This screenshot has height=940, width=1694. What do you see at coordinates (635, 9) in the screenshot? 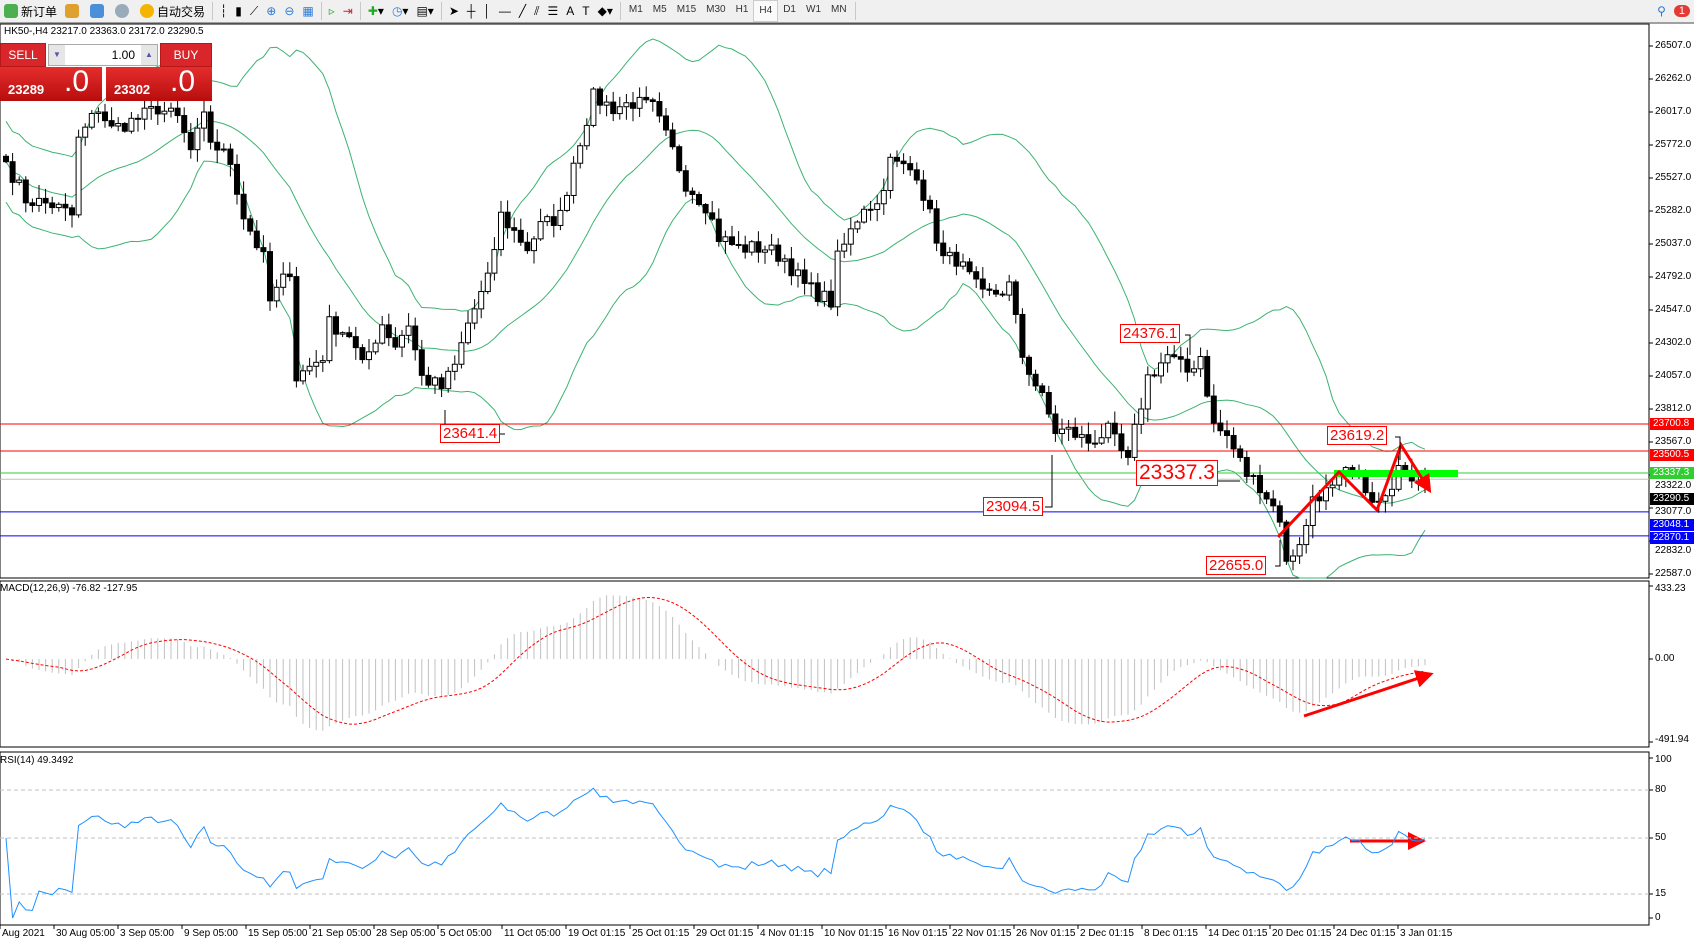
I see `timeframe-m1: M1` at bounding box center [635, 9].